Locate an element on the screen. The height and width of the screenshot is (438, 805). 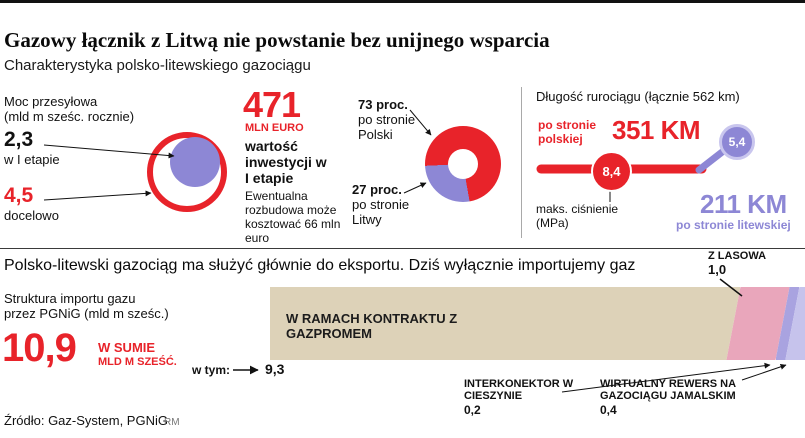
length-title: Długość rurociągu (łącznie 562 km) is located at coordinates (638, 96).